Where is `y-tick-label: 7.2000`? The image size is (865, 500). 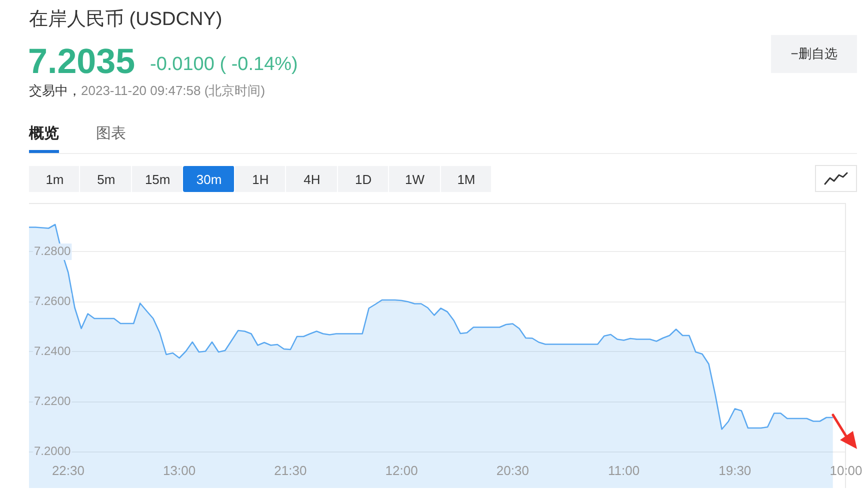
y-tick-label: 7.2000 is located at coordinates (53, 451).